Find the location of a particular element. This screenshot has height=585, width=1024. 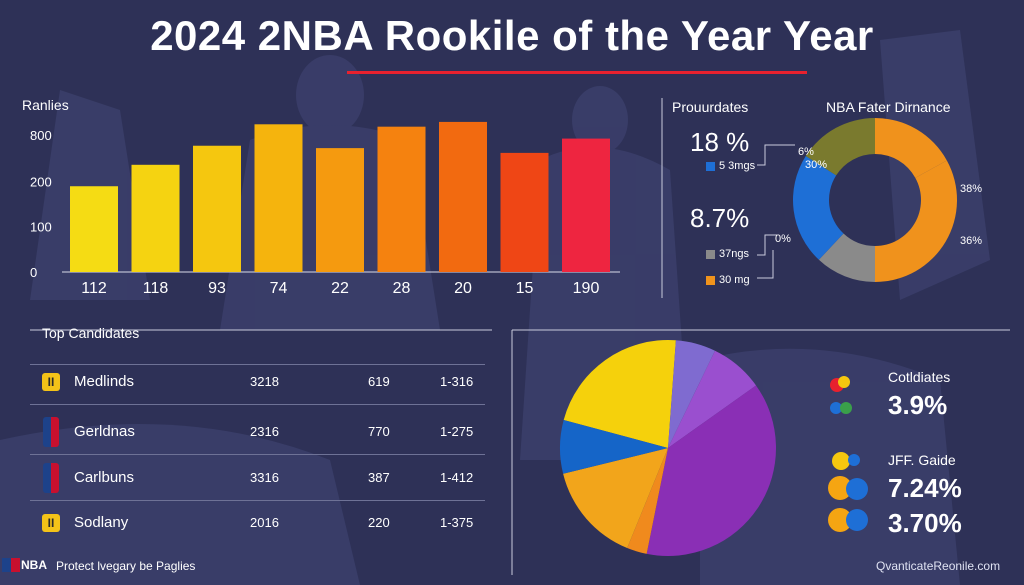

donut-chart: 6%30% 38% 36% 0% is located at coordinates (878, 200).